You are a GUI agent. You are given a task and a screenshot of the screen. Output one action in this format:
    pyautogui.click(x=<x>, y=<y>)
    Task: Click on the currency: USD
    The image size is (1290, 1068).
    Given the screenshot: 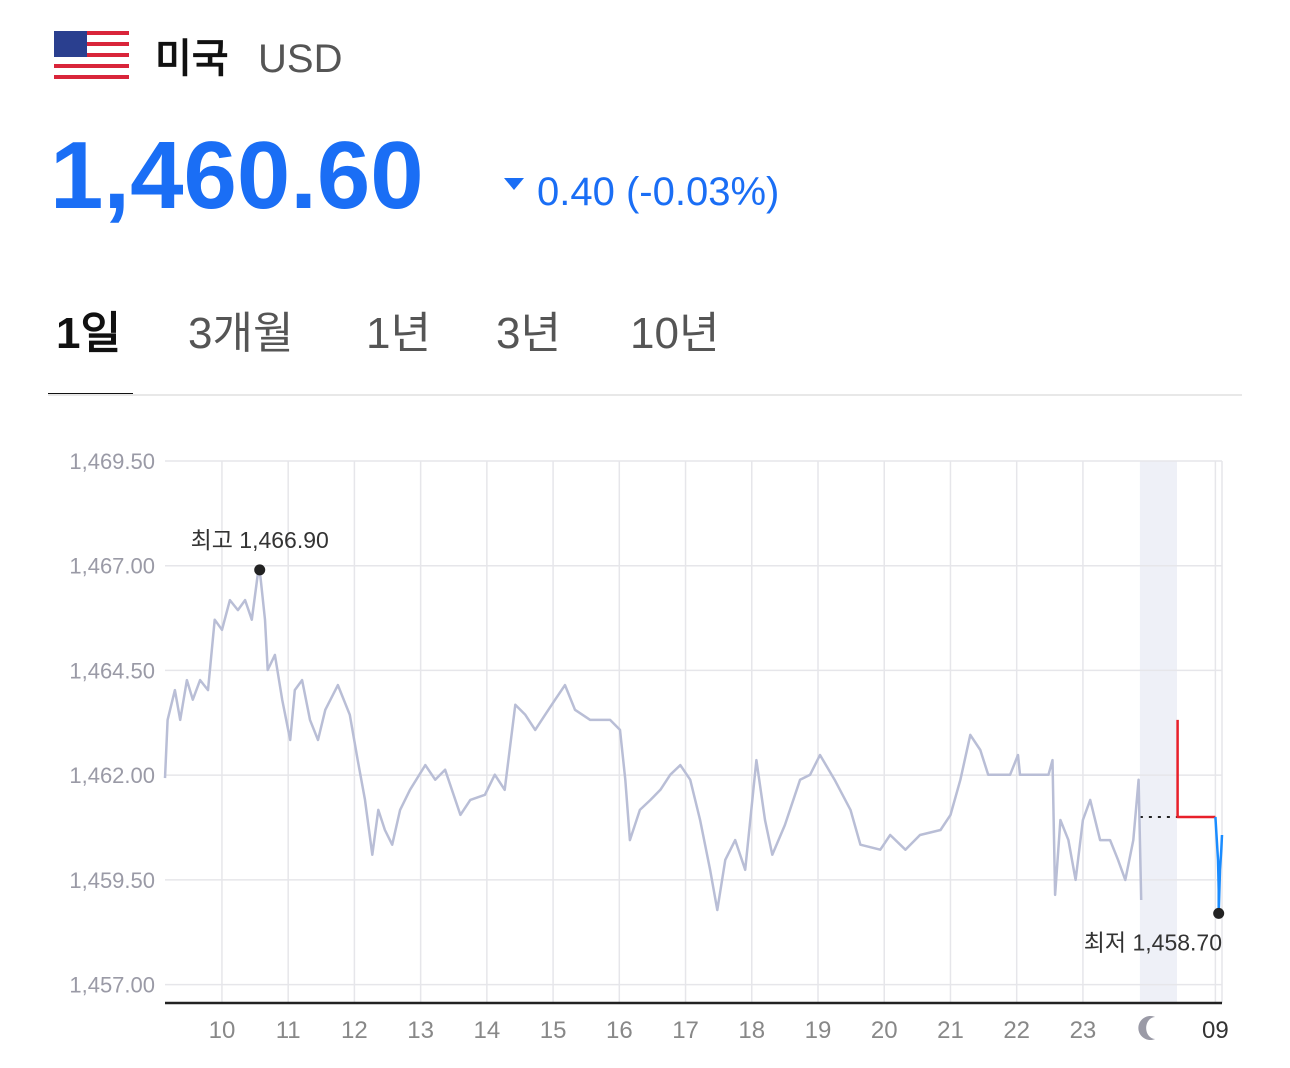 What is the action you would take?
    pyautogui.click(x=300, y=59)
    